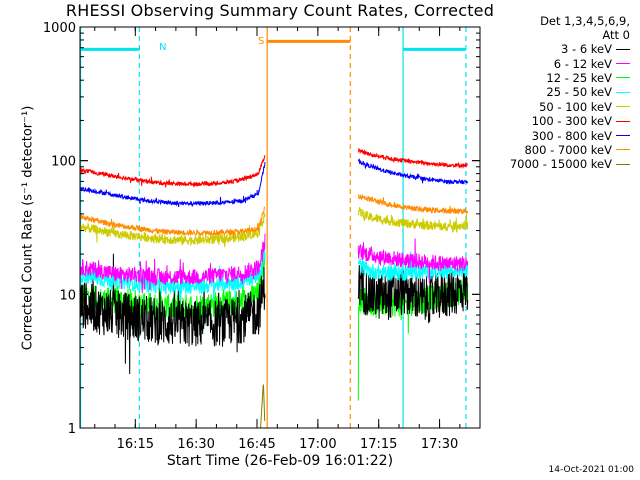 The width and height of the screenshot is (640, 480). Describe the element at coordinates (413, 172) in the screenshot. I see `series-300-800-kev-seg2` at that location.